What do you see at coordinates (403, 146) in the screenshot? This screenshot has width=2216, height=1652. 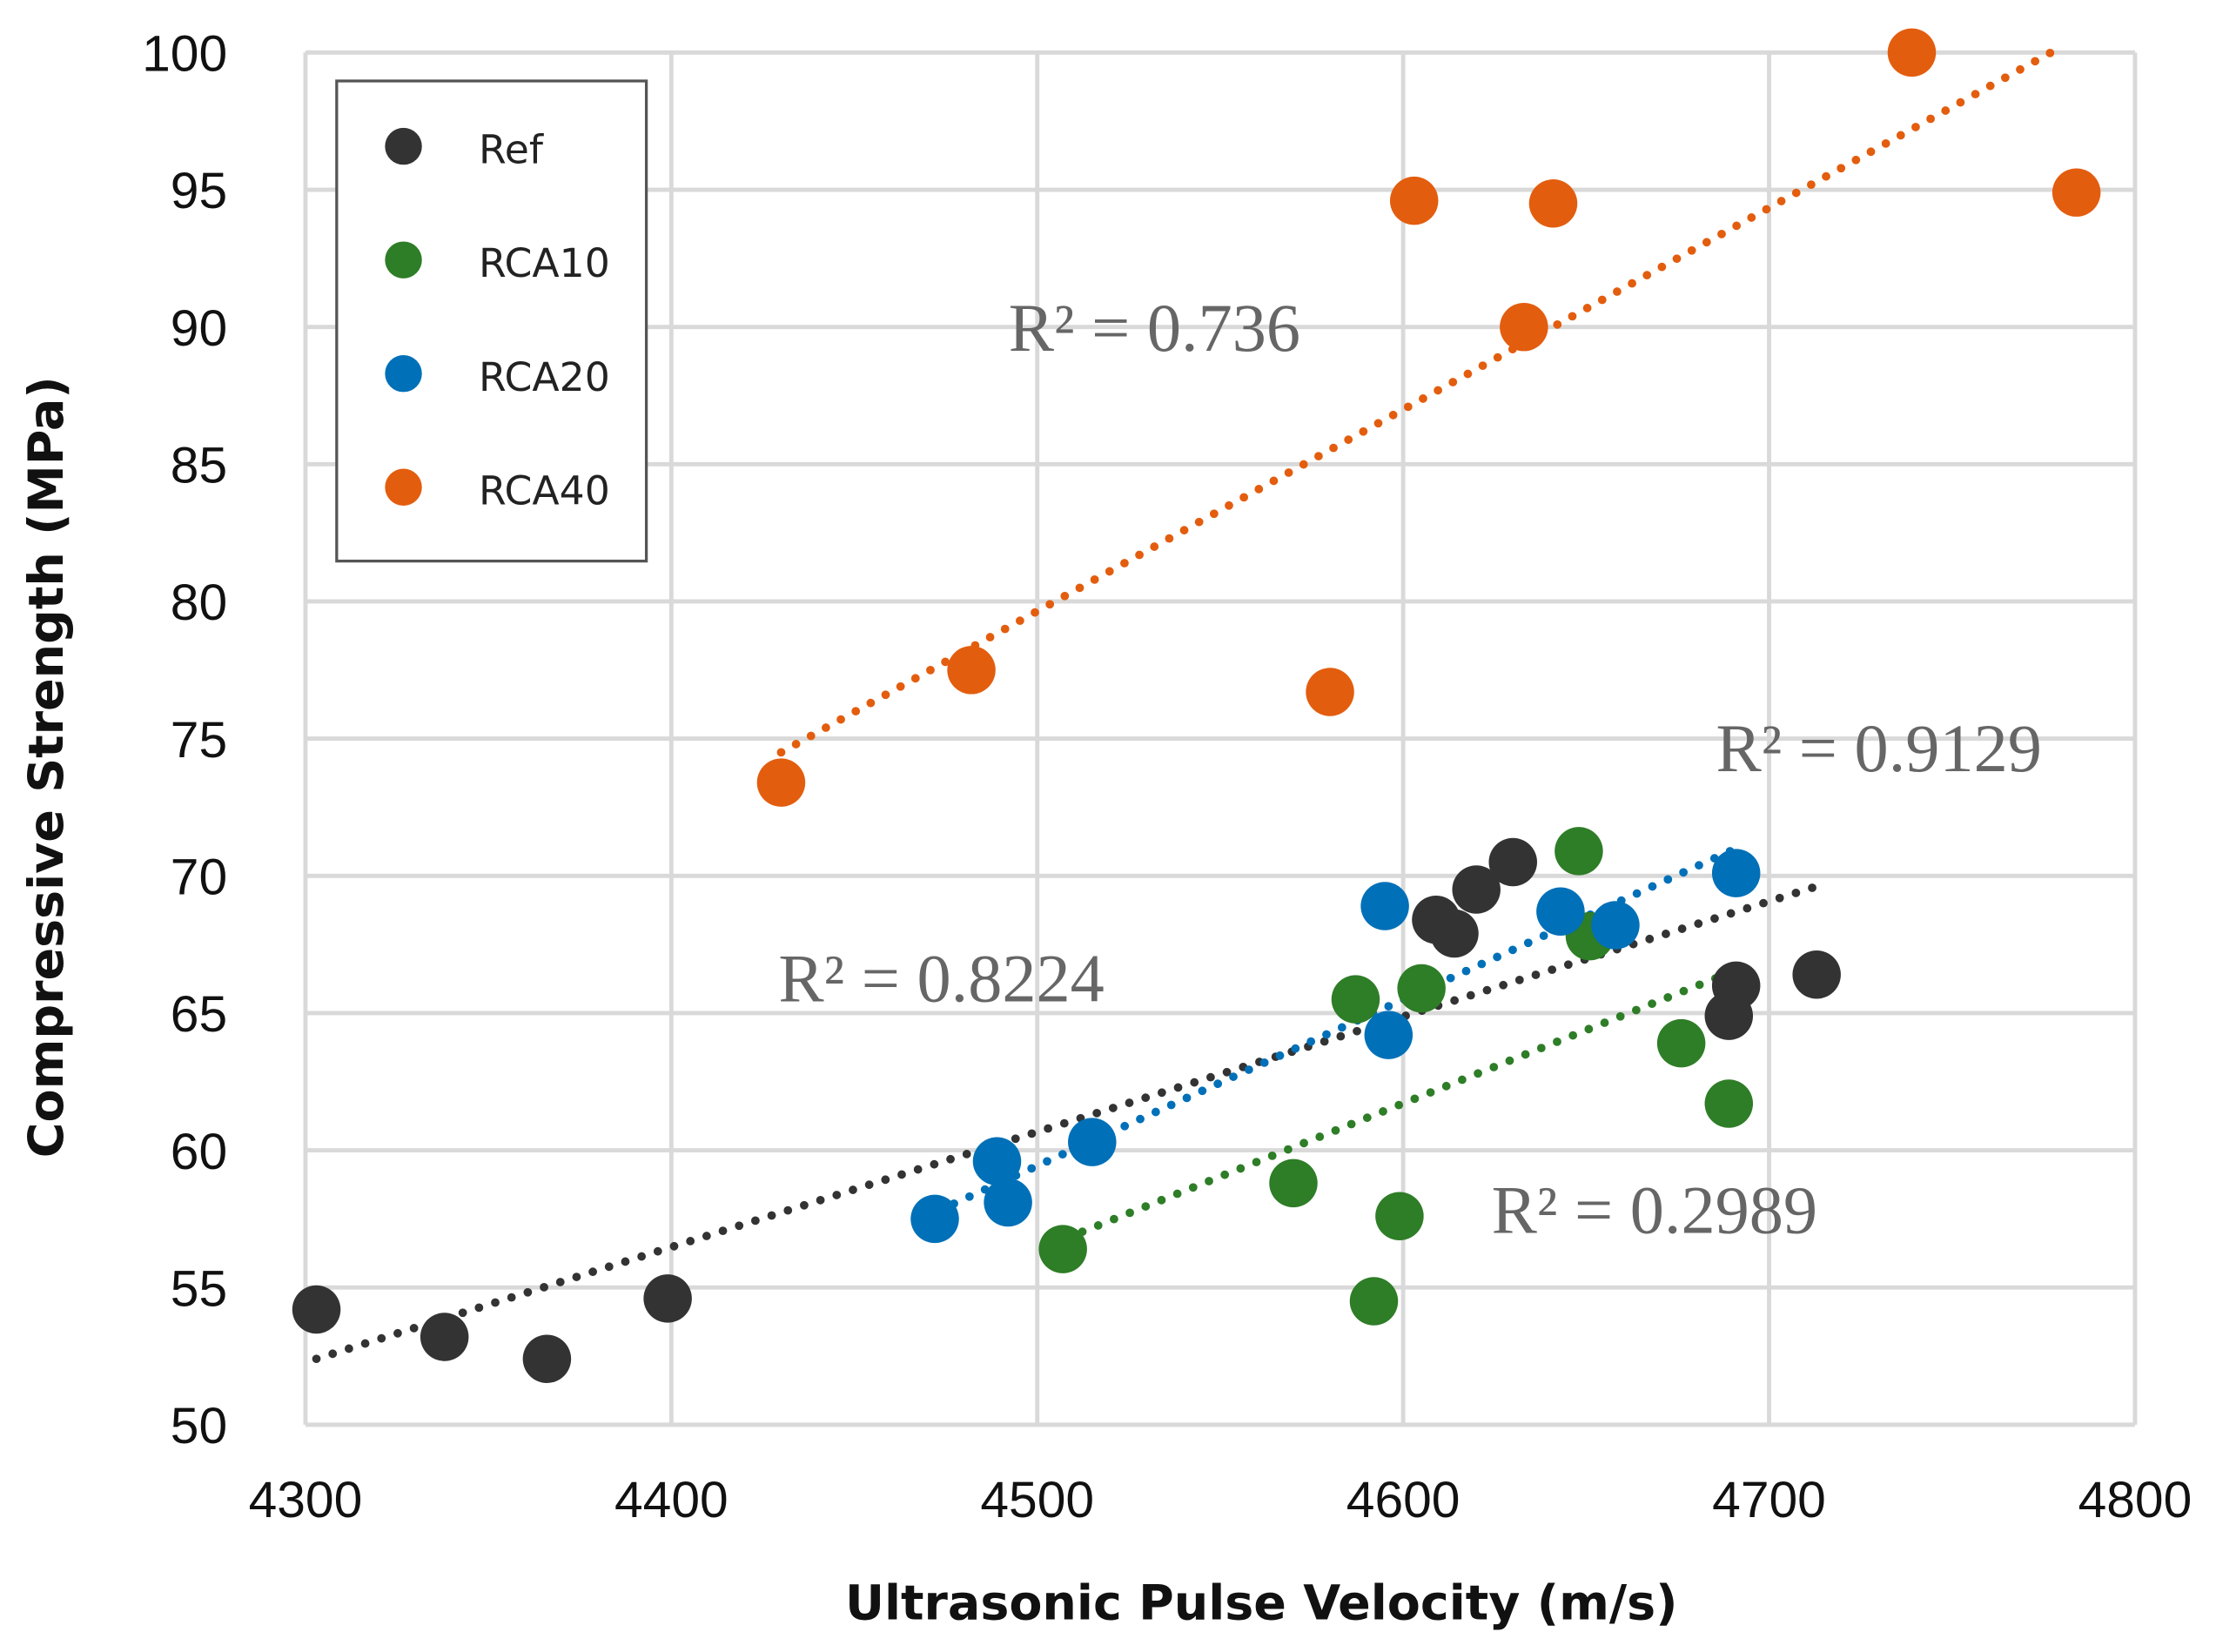 I see `legend-marker-ref` at bounding box center [403, 146].